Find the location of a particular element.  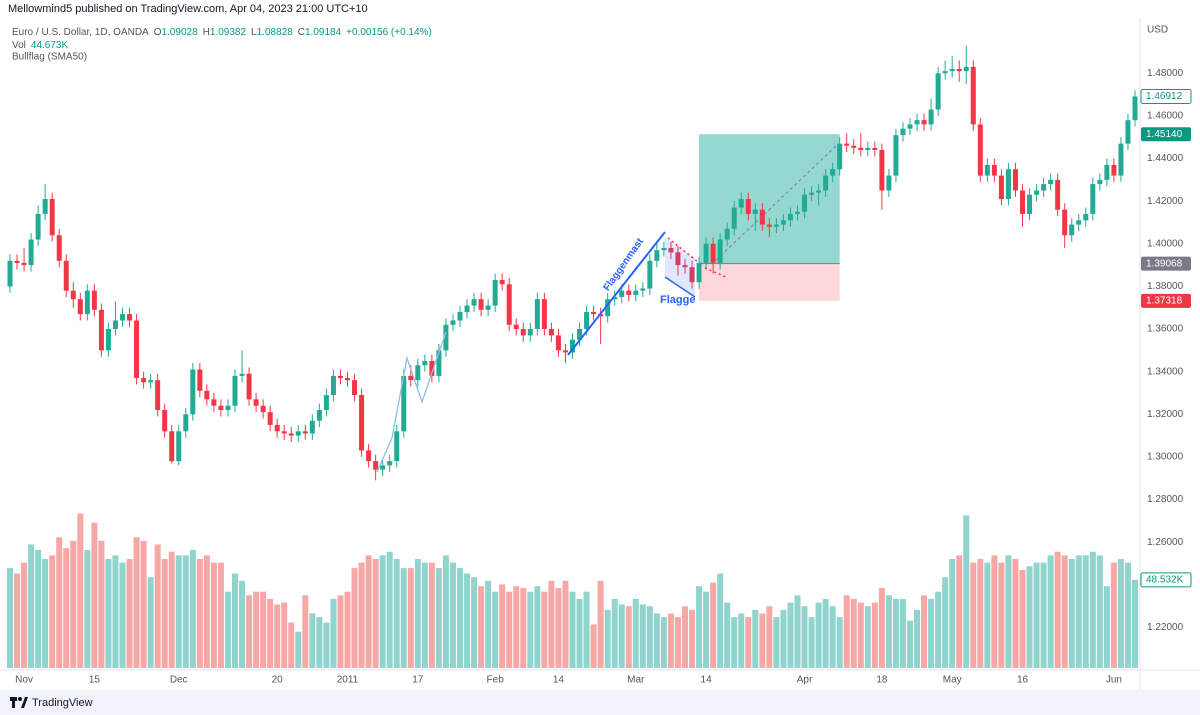

price-badge-label: 1.45140 is located at coordinates (1164, 134).